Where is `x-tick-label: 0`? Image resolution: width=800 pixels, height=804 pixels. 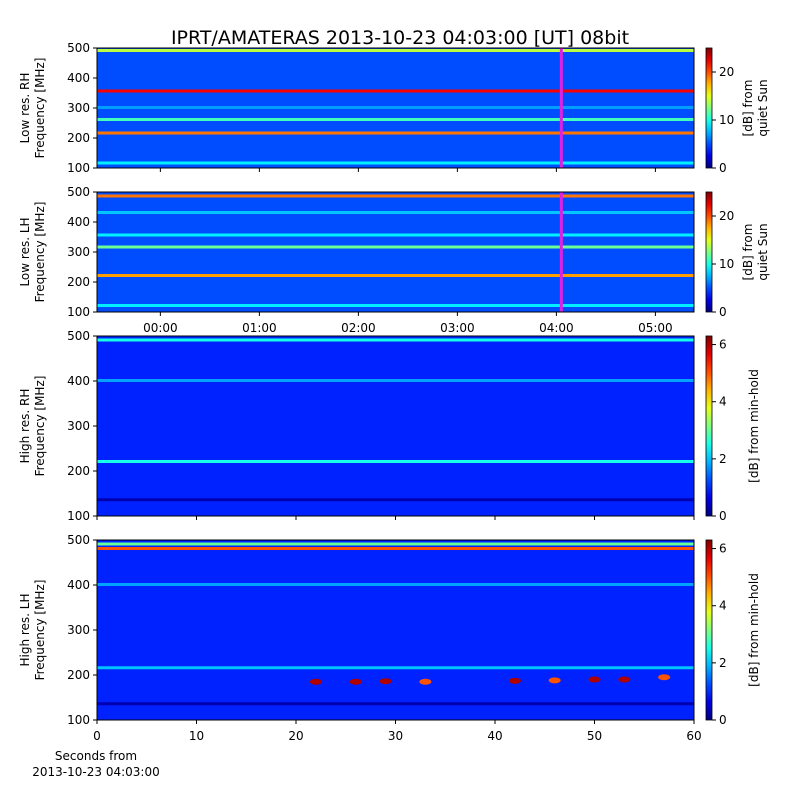 x-tick-label: 0 is located at coordinates (97, 736).